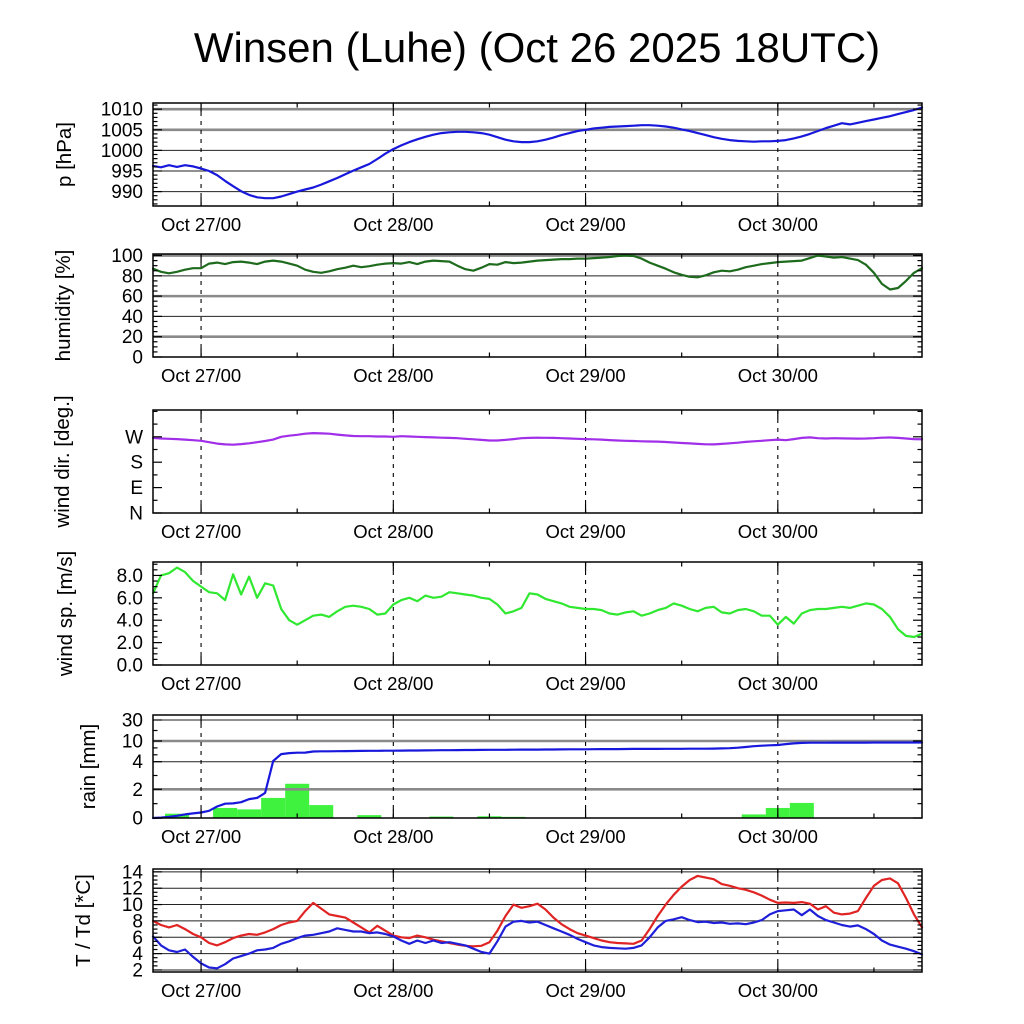 This screenshot has width=1024, height=1024. What do you see at coordinates (537, 939) in the screenshot?
I see `dewpoint-line` at bounding box center [537, 939].